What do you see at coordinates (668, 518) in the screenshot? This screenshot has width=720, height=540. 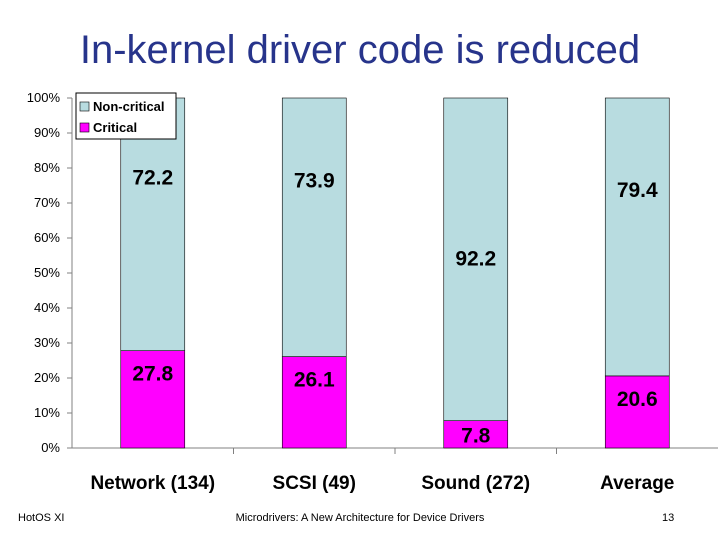 I see `footer-page-number: 13` at bounding box center [668, 518].